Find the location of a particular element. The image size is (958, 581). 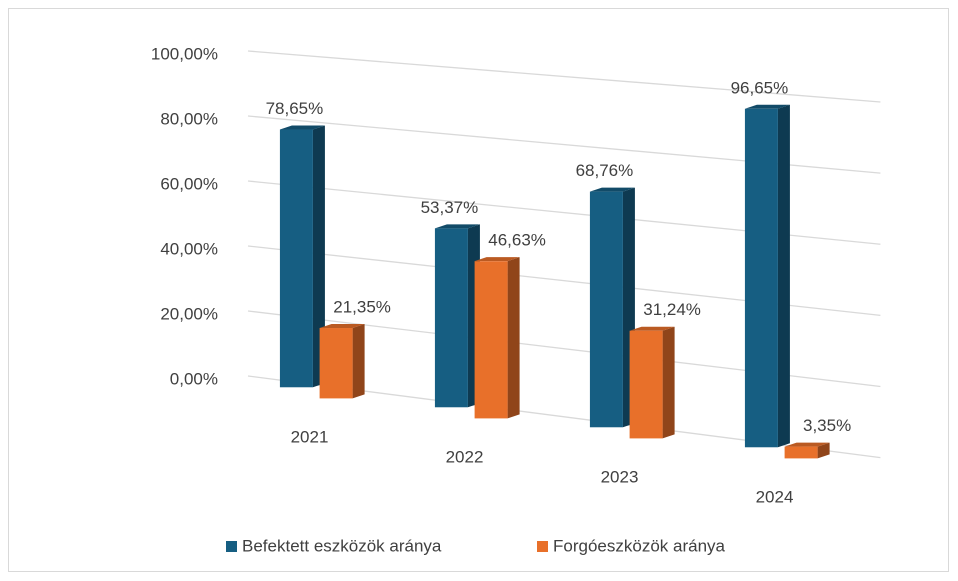

x-tick-label: 2022 is located at coordinates (465, 456).